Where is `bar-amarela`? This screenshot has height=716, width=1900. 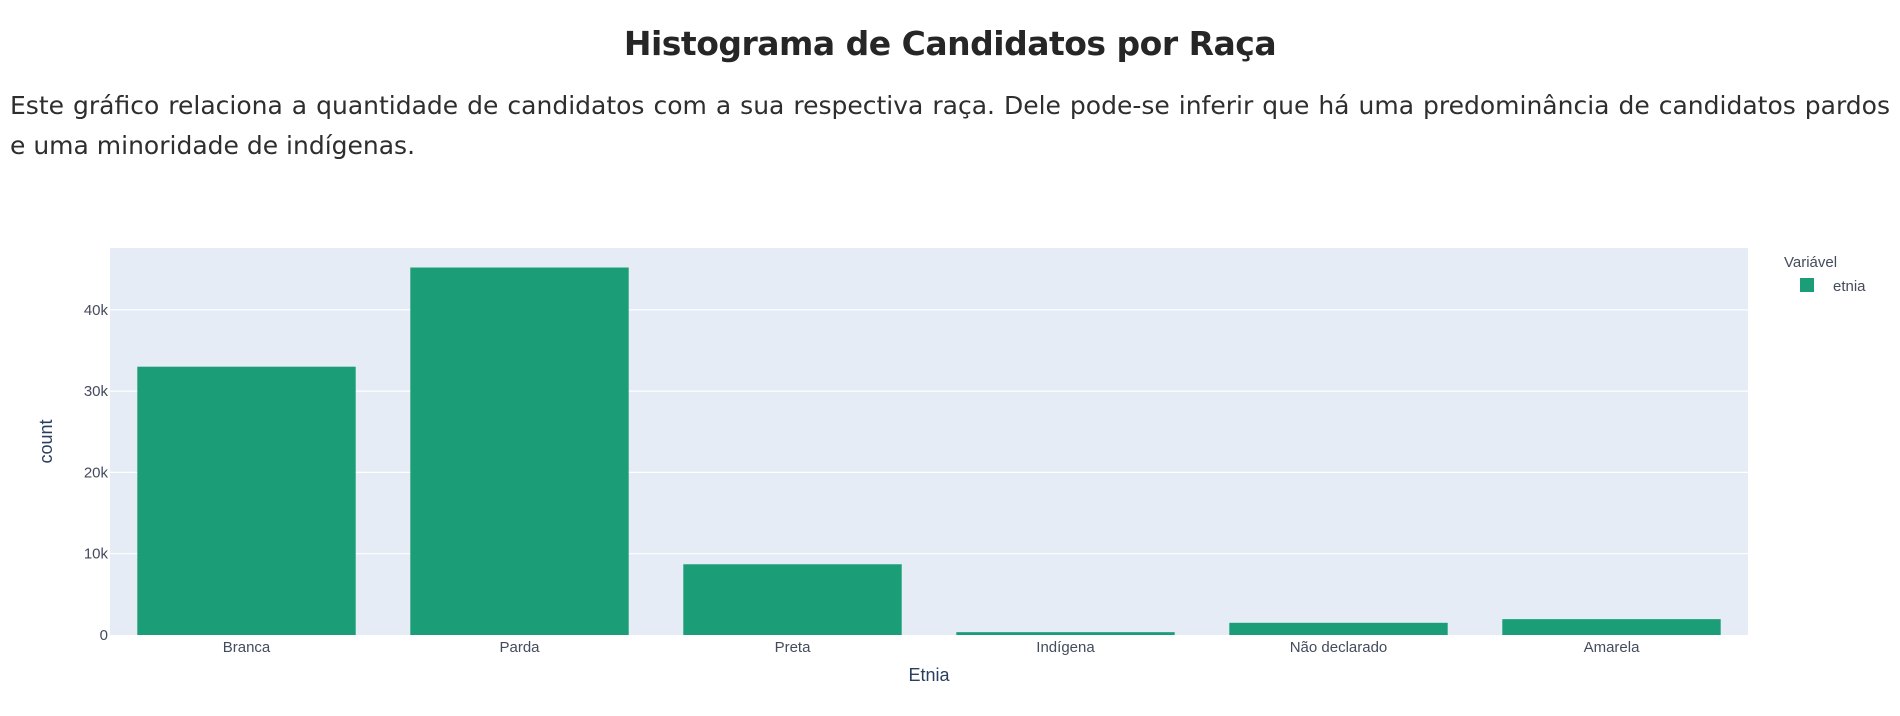
bar-amarela is located at coordinates (1611, 627).